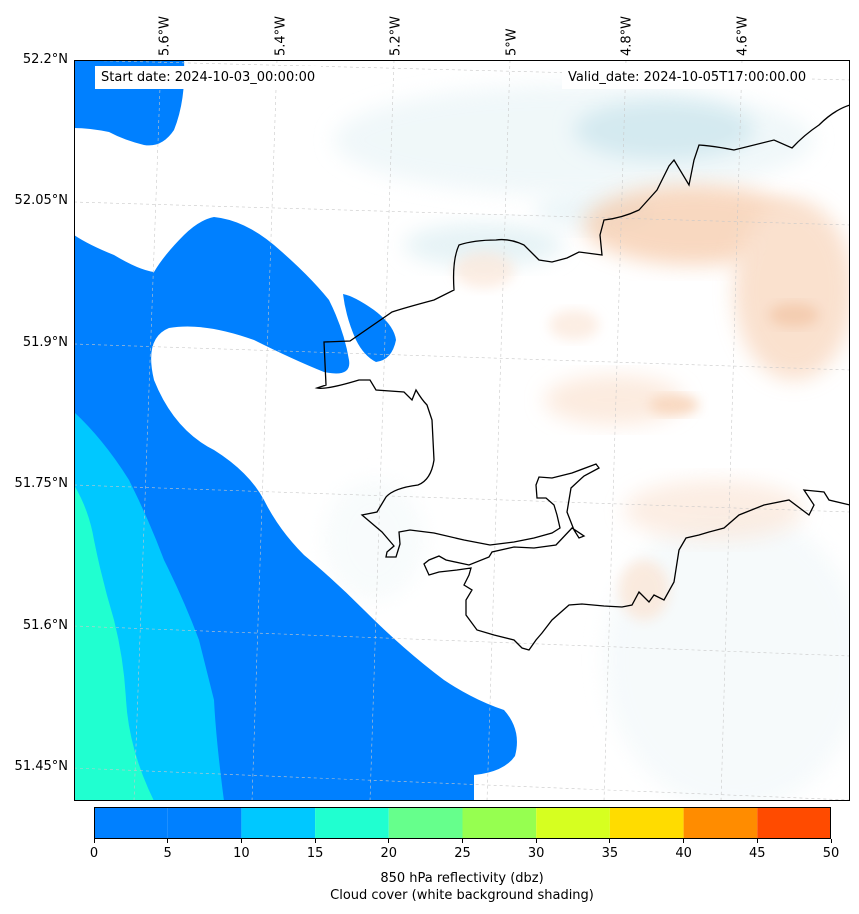 This screenshot has width=859, height=914. What do you see at coordinates (462, 853) in the screenshot?
I see `colorbar-tick-label: 25` at bounding box center [462, 853].